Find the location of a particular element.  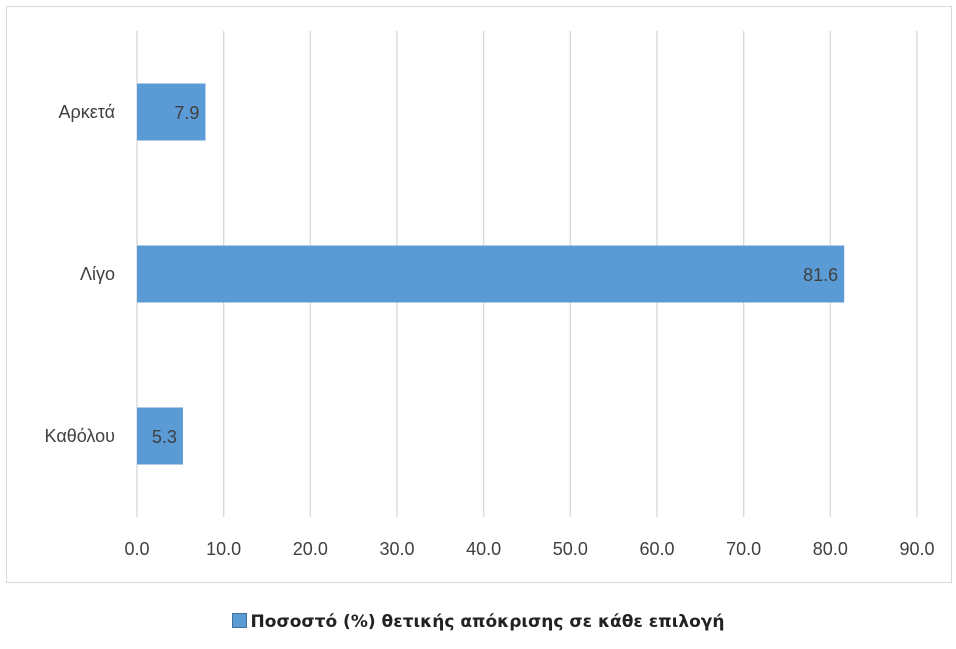

x-tick-label: 0.0 is located at coordinates (136, 549).